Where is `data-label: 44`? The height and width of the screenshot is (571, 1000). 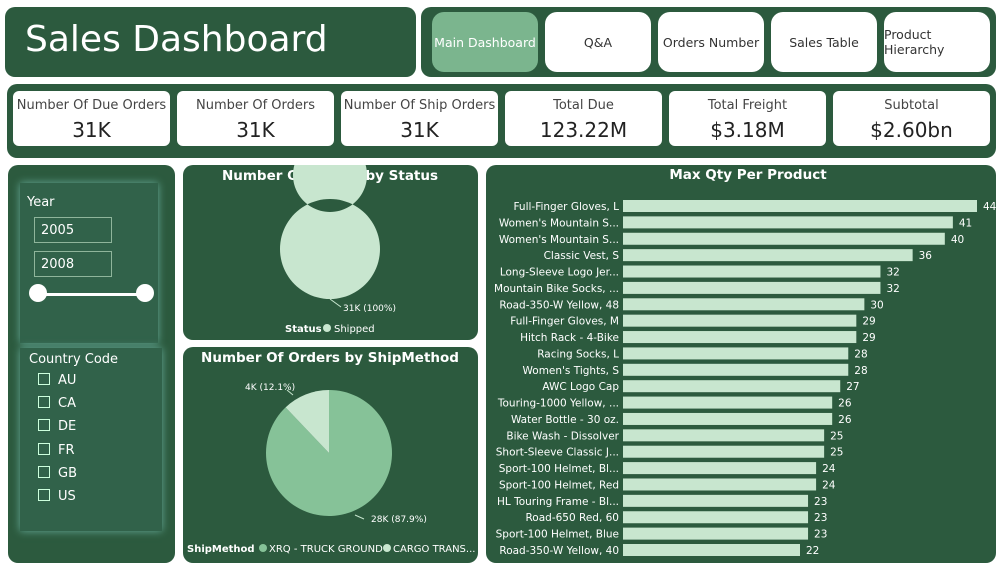
data-label: 44 is located at coordinates (989, 207).